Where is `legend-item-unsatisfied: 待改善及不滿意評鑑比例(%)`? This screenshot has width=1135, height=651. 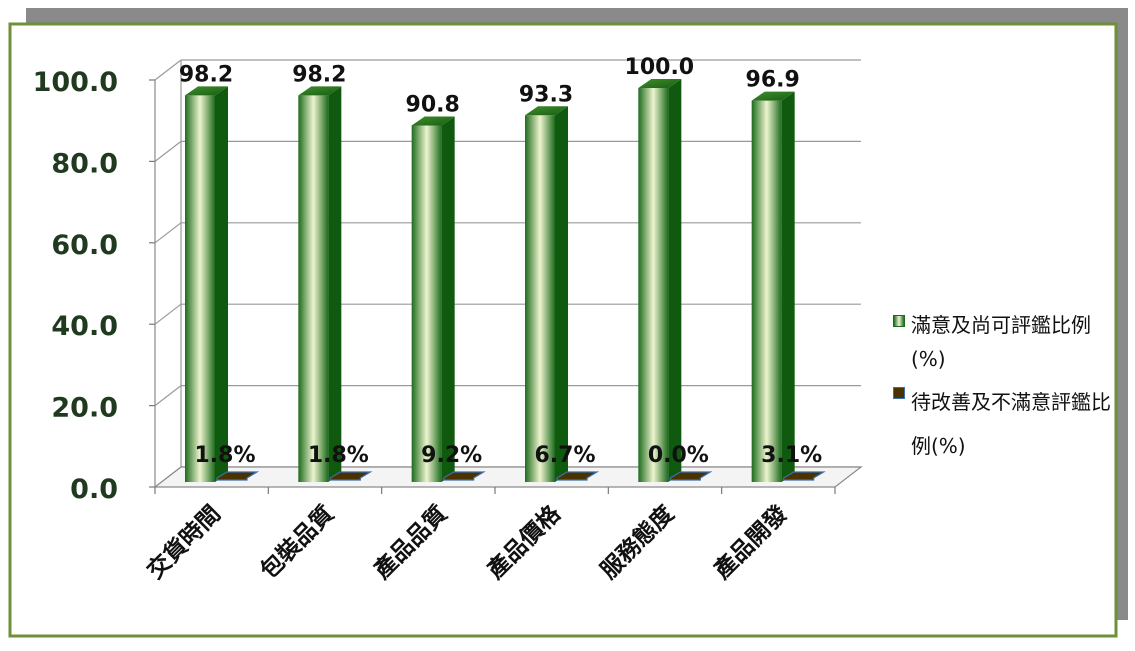 legend-item-unsatisfied: 待改善及不滿意評鑑比例(%) is located at coordinates (1008, 424).